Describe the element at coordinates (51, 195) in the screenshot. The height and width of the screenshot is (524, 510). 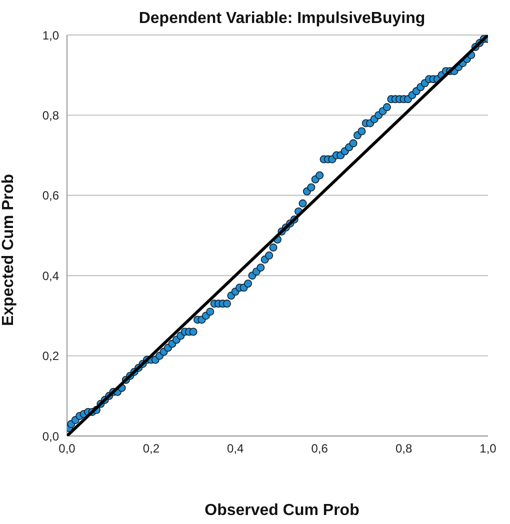
I see `y-tick-label: 0,6` at that location.